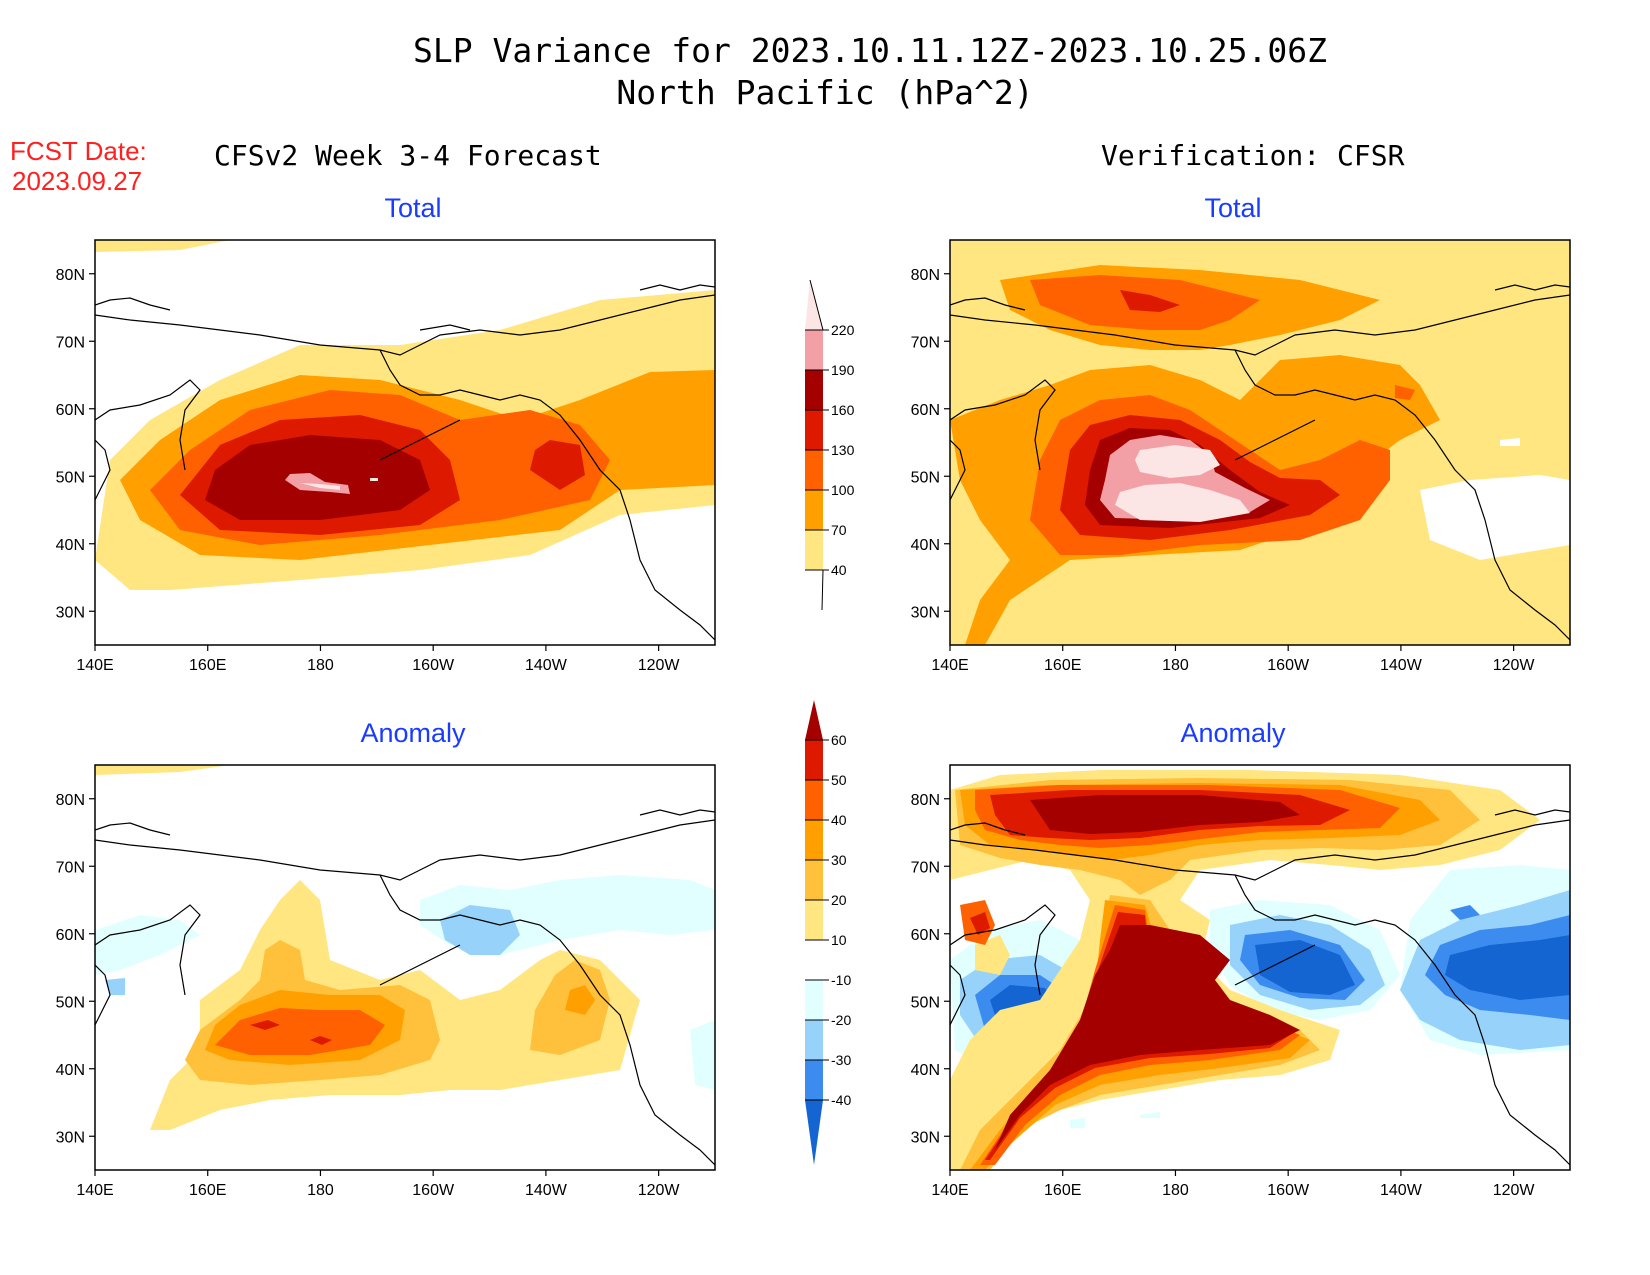 Image resolution: width=1650 pixels, height=1275 pixels. What do you see at coordinates (814, 720) in the screenshot?
I see `colorbar-anomaly-upper-arrow` at bounding box center [814, 720].